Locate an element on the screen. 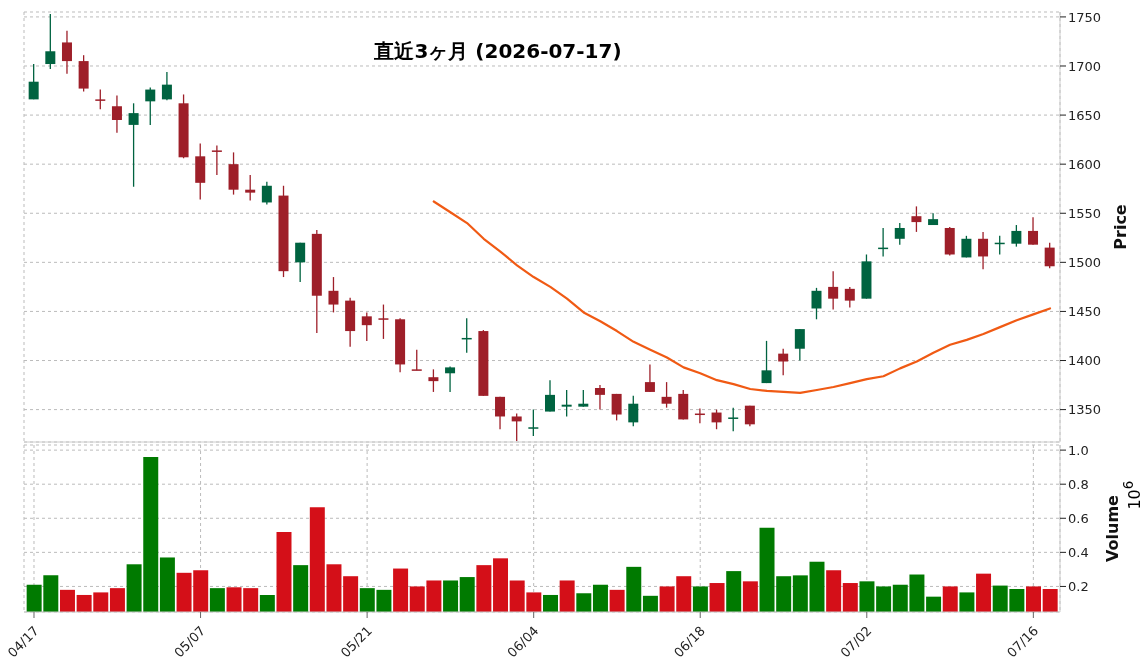 The height and width of the screenshot is (670, 1148). text: 直近3ヶ月 (2026-07-17) is located at coordinates (498, 51).